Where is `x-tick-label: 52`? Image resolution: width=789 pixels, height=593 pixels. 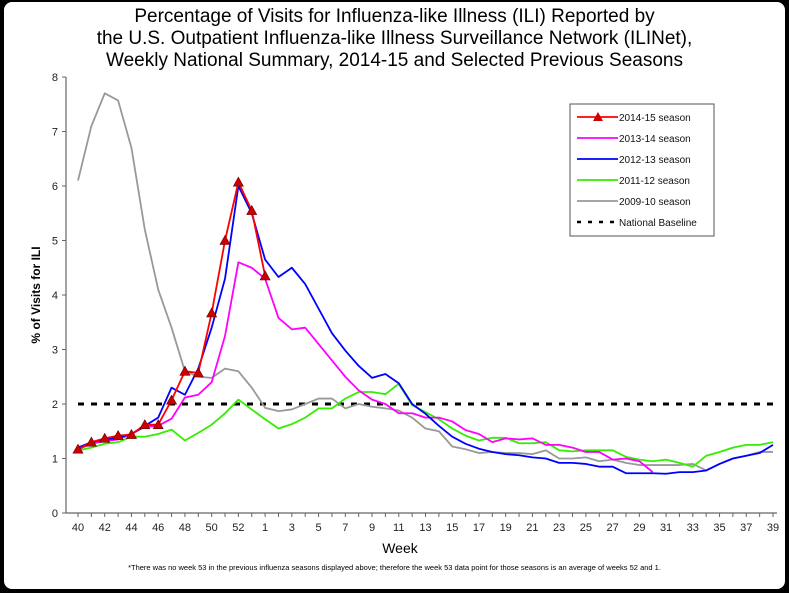 x-tick-label: 52 is located at coordinates (238, 528).